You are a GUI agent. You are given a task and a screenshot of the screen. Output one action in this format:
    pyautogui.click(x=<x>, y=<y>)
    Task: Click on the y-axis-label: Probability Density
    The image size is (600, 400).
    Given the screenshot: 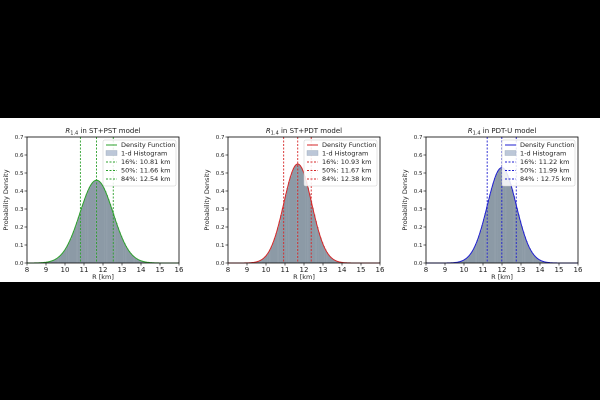 What is the action you would take?
    pyautogui.click(x=6, y=199)
    